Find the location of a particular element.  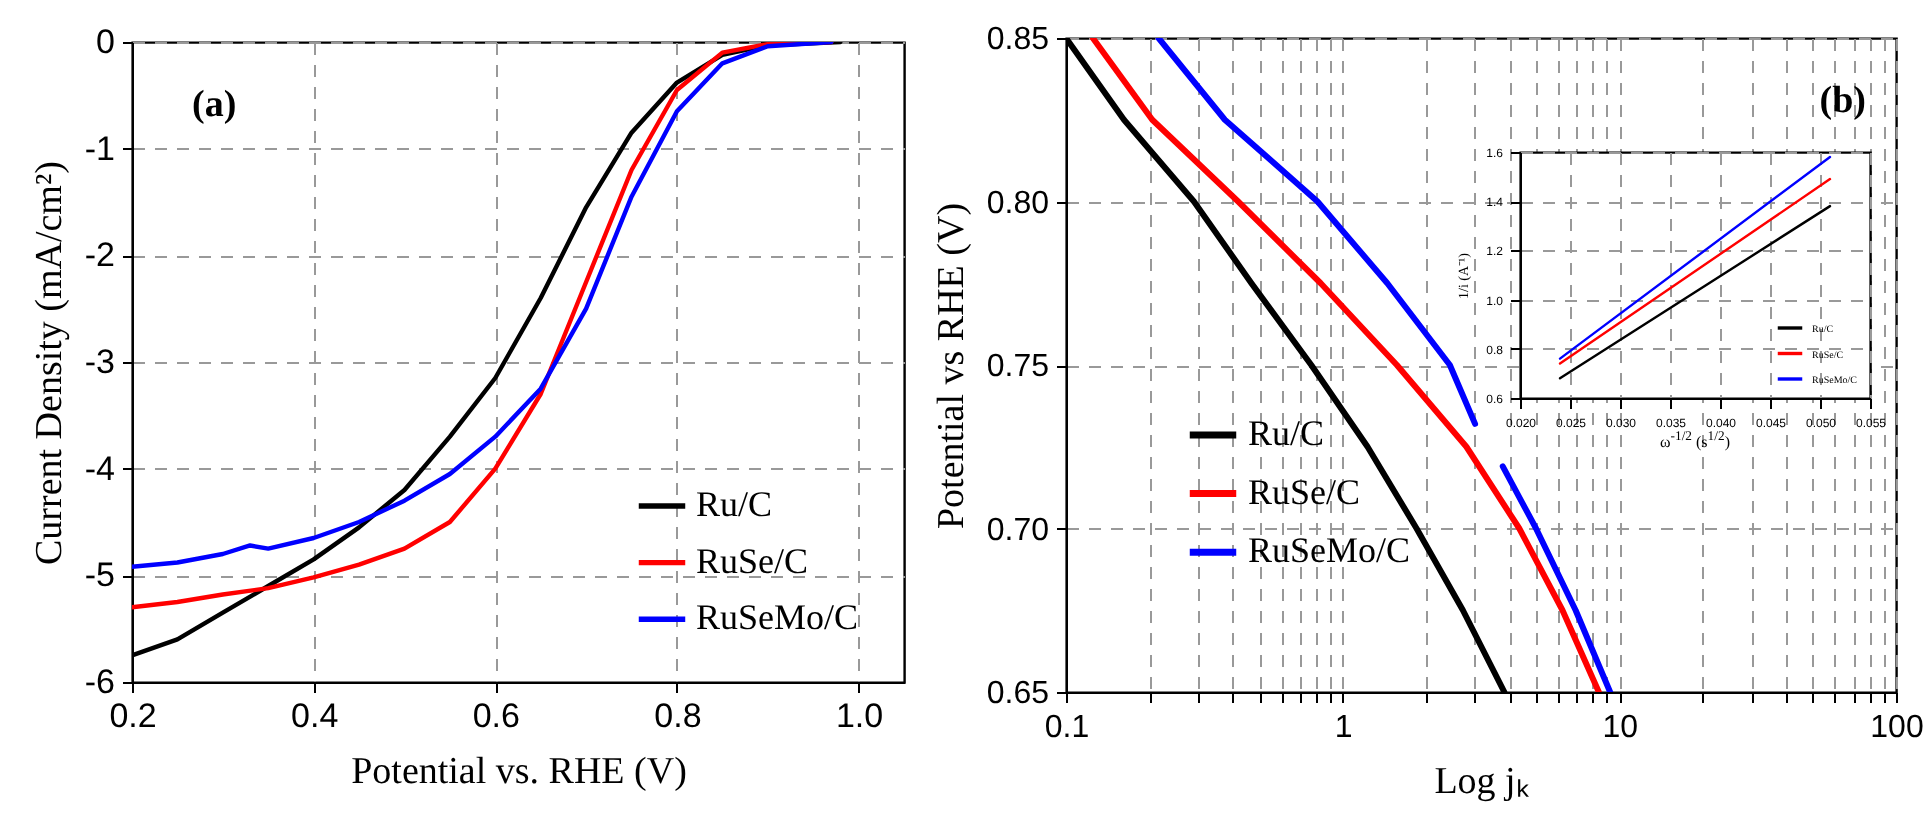

x-axis-title: Potential vs. RHE (V) is located at coordinates (519, 772).